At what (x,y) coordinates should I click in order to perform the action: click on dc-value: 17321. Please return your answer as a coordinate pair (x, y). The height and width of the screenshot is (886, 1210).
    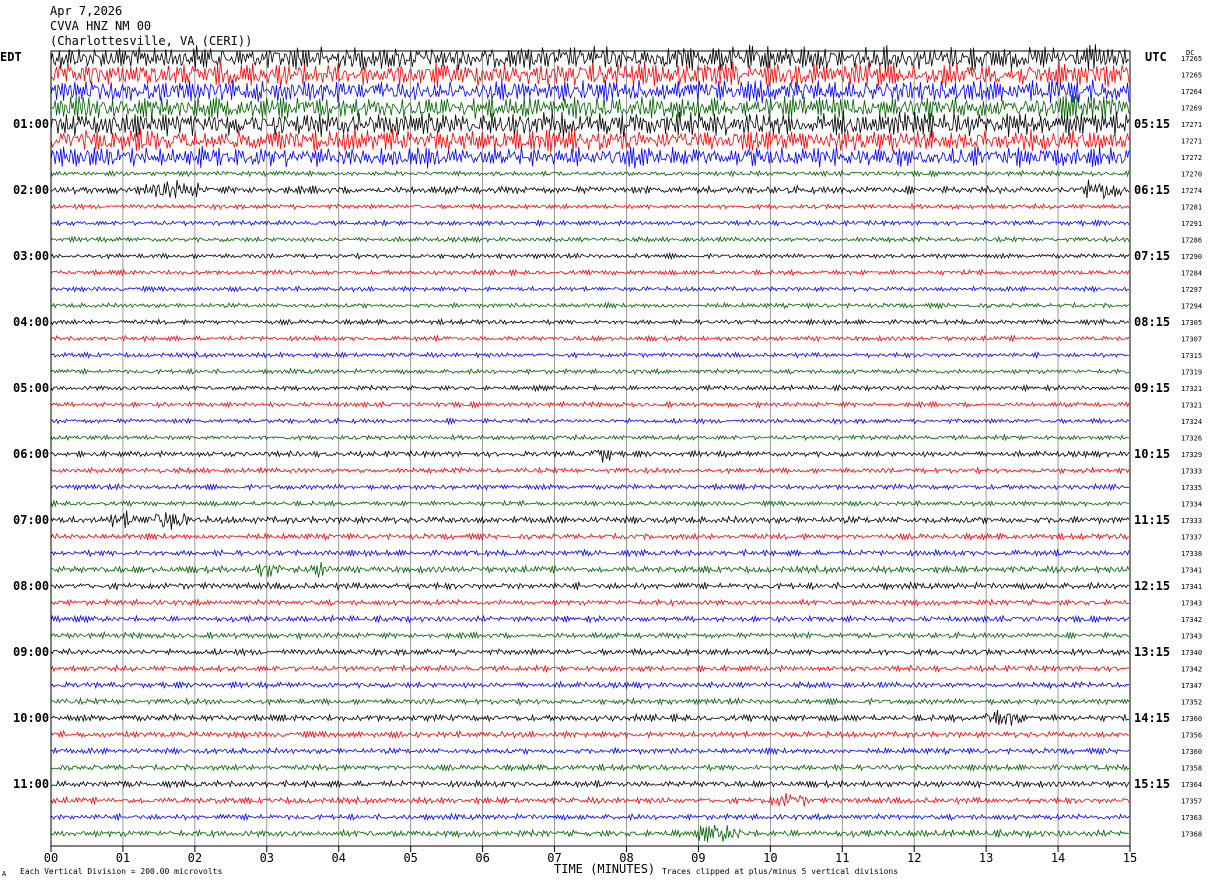
    Looking at the image, I should click on (1191, 406).